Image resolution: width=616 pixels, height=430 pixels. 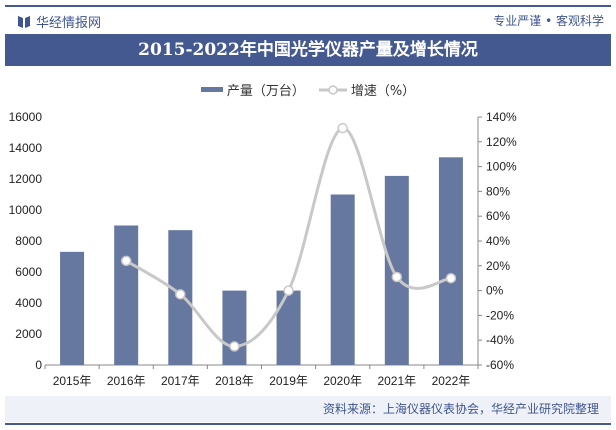 I want to click on brand-name: 华经情报网, so click(x=69, y=23).